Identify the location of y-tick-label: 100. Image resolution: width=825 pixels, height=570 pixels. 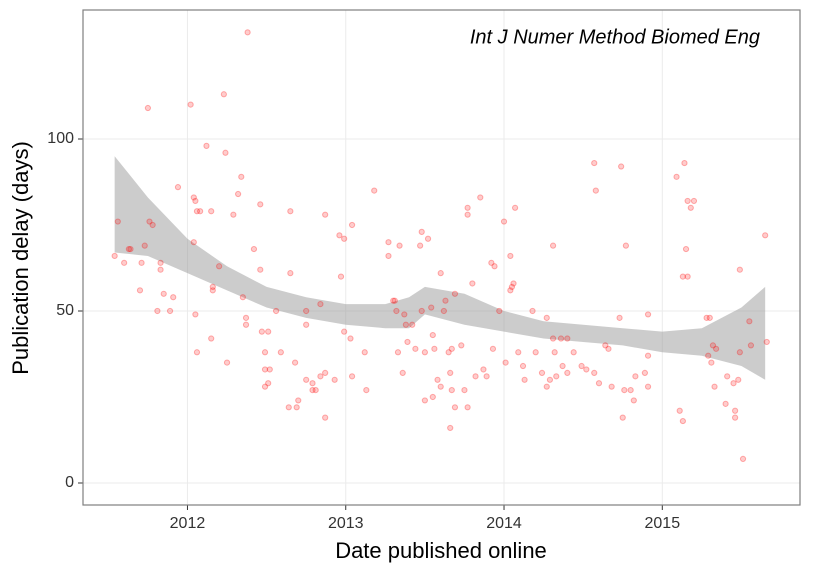
(60, 138).